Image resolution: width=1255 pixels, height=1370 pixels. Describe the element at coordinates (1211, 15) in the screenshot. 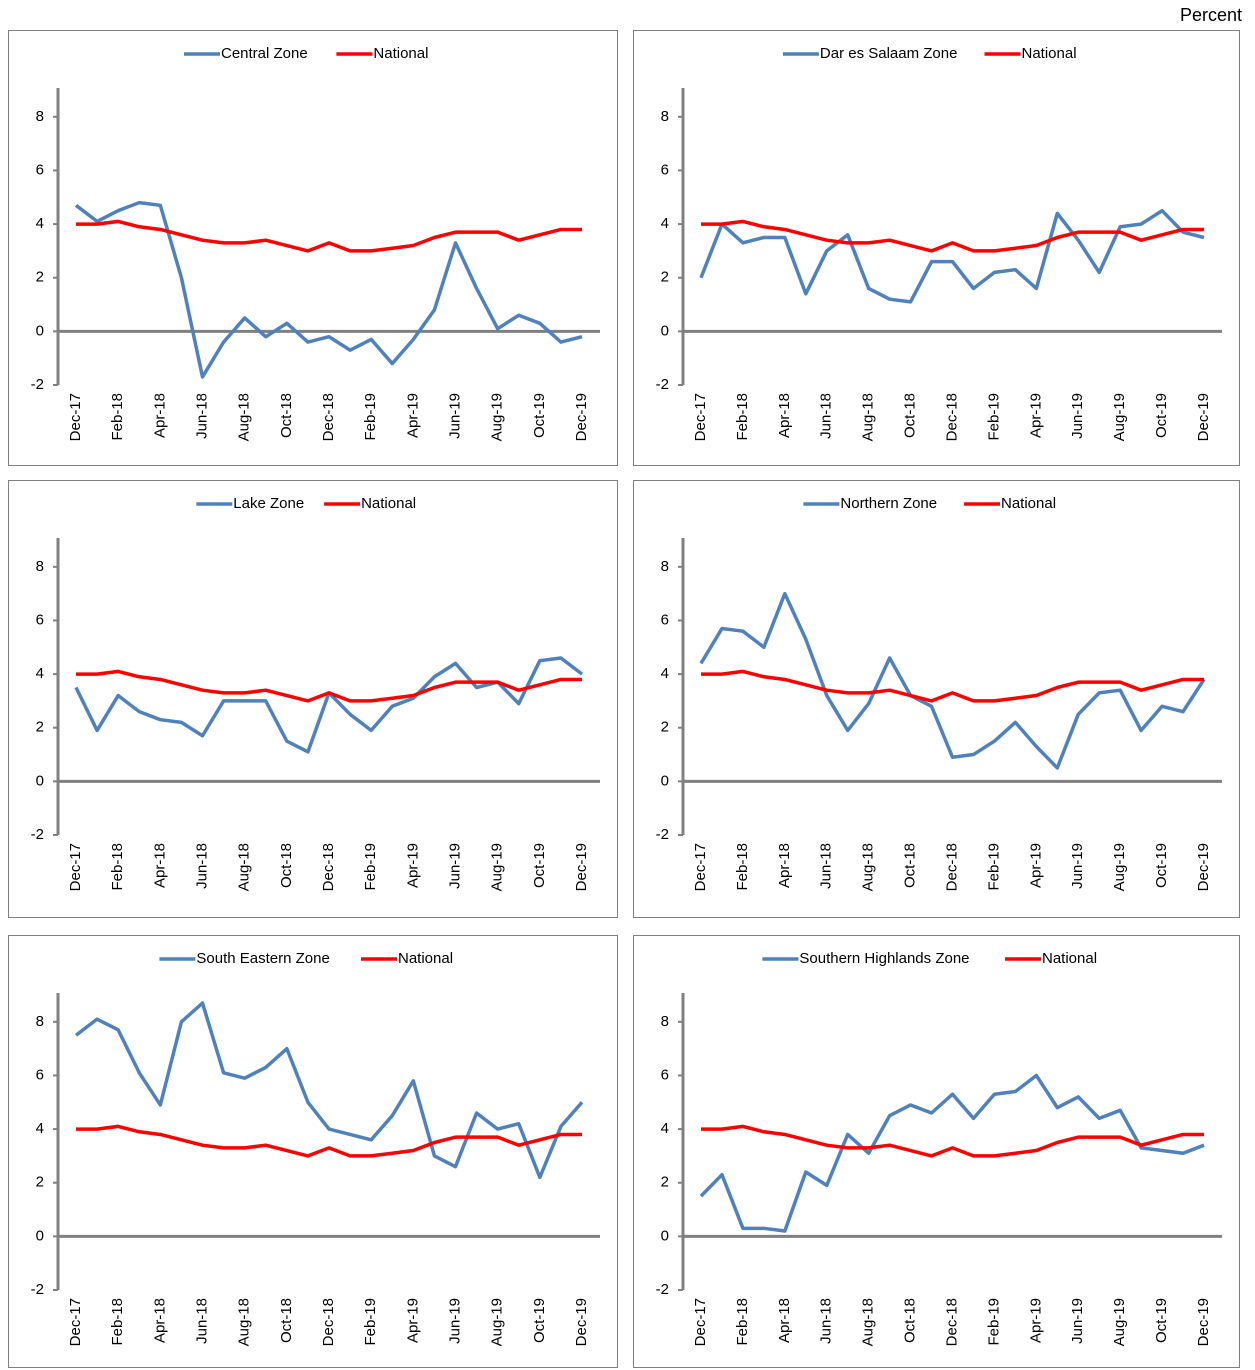

I see `unit-label: Percent` at that location.